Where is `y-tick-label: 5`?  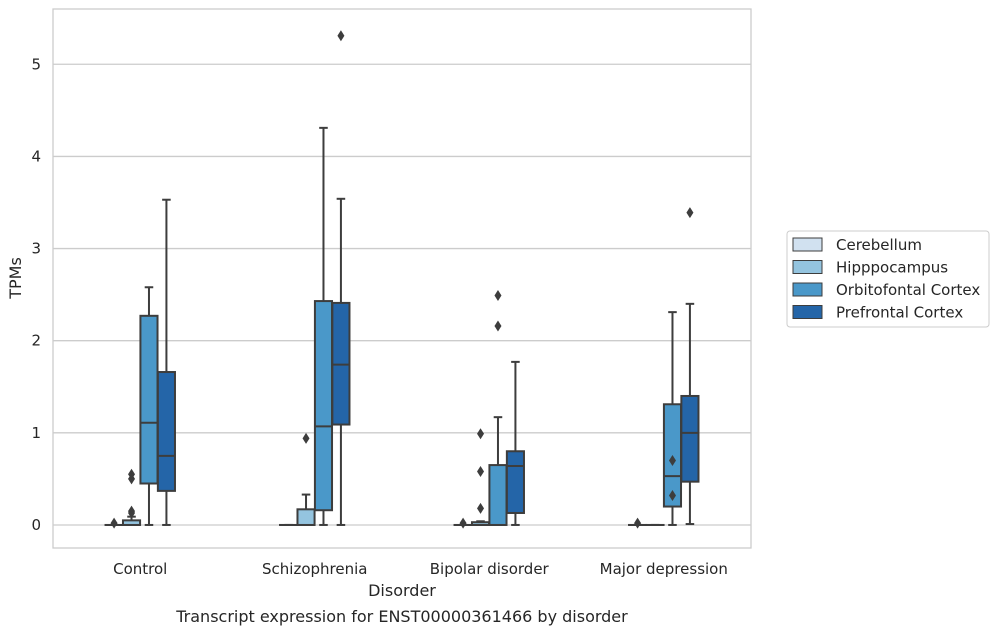
y-tick-label: 5 is located at coordinates (36, 64).